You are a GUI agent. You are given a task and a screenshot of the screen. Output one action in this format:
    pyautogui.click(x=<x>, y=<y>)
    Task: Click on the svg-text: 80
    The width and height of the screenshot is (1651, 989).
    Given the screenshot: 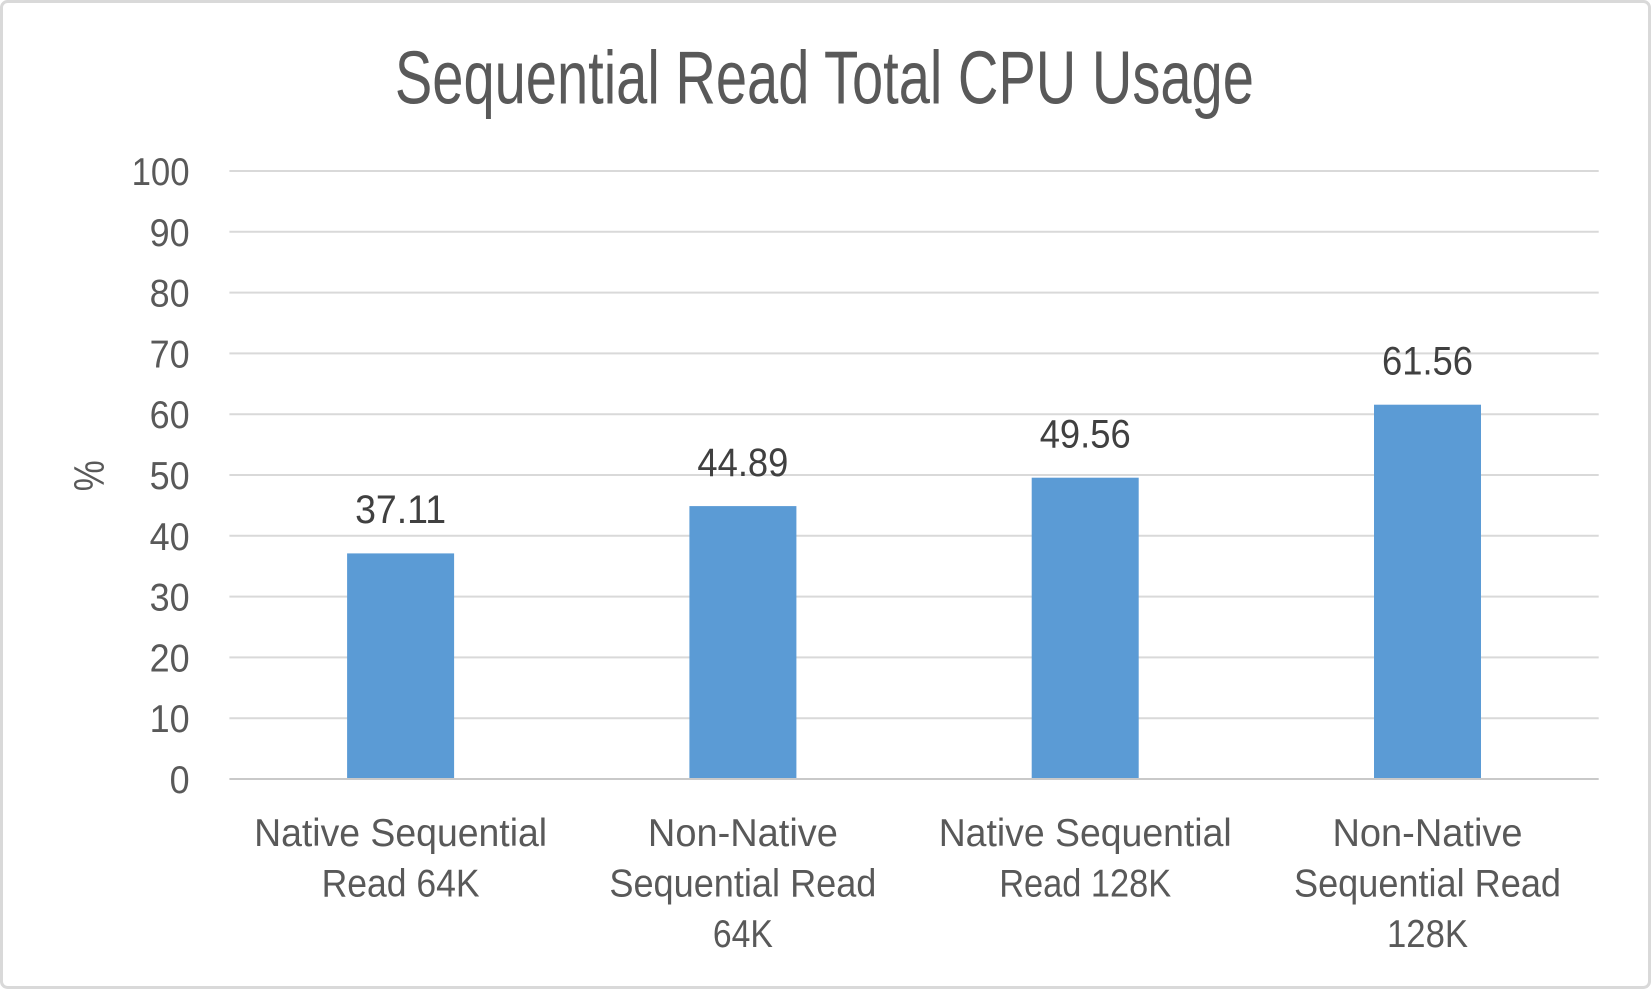 What is the action you would take?
    pyautogui.click(x=170, y=294)
    